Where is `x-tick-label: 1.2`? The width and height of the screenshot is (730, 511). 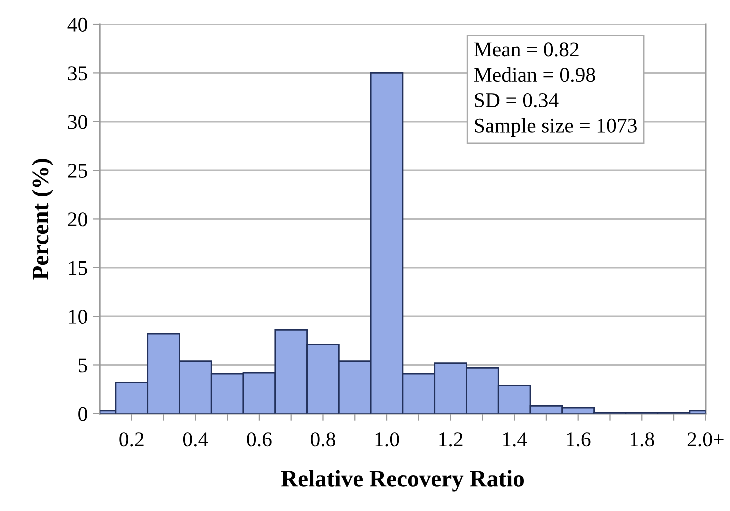 x-tick-label: 1.2 is located at coordinates (451, 439).